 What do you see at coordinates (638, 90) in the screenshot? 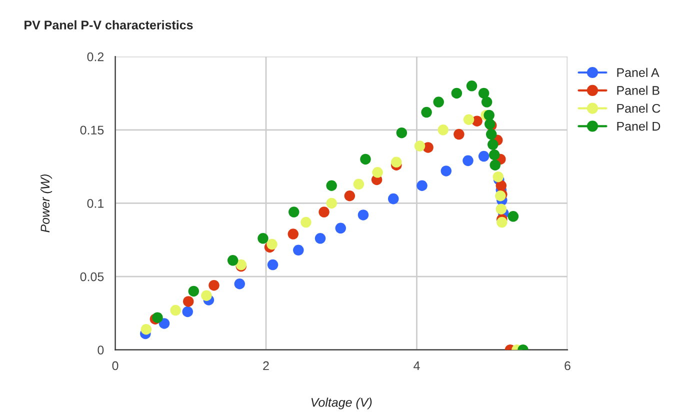
I see `legend-label: Panel B` at bounding box center [638, 90].